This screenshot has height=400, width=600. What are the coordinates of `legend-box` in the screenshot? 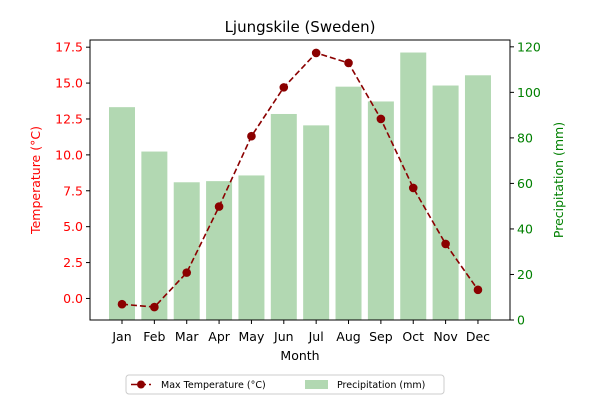 It's located at (285, 384).